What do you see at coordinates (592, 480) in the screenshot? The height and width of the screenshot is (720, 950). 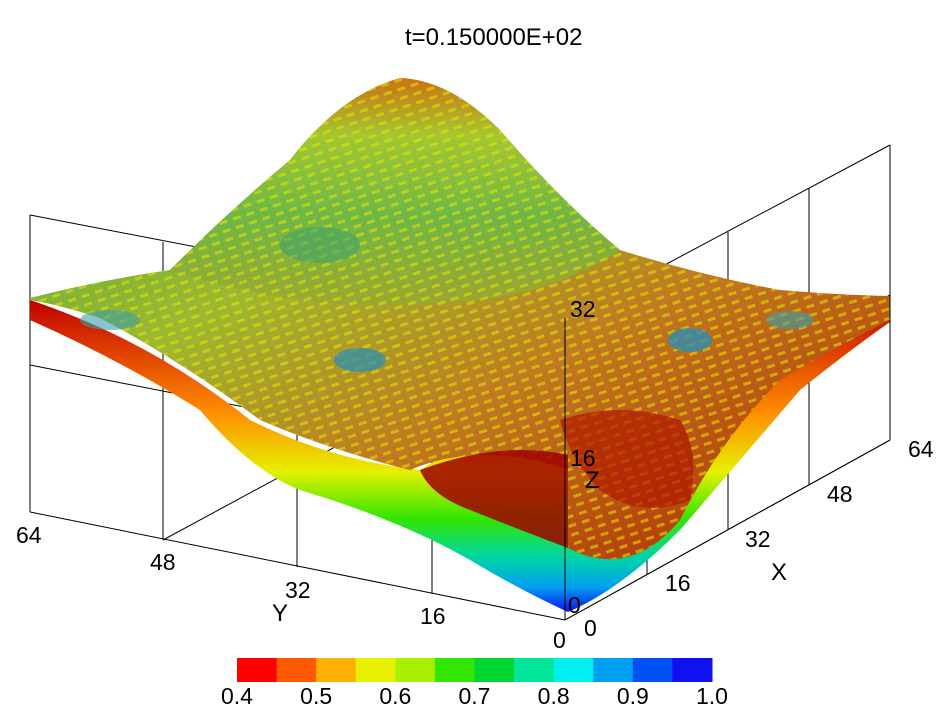 I see `z-axis-label: Z` at bounding box center [592, 480].